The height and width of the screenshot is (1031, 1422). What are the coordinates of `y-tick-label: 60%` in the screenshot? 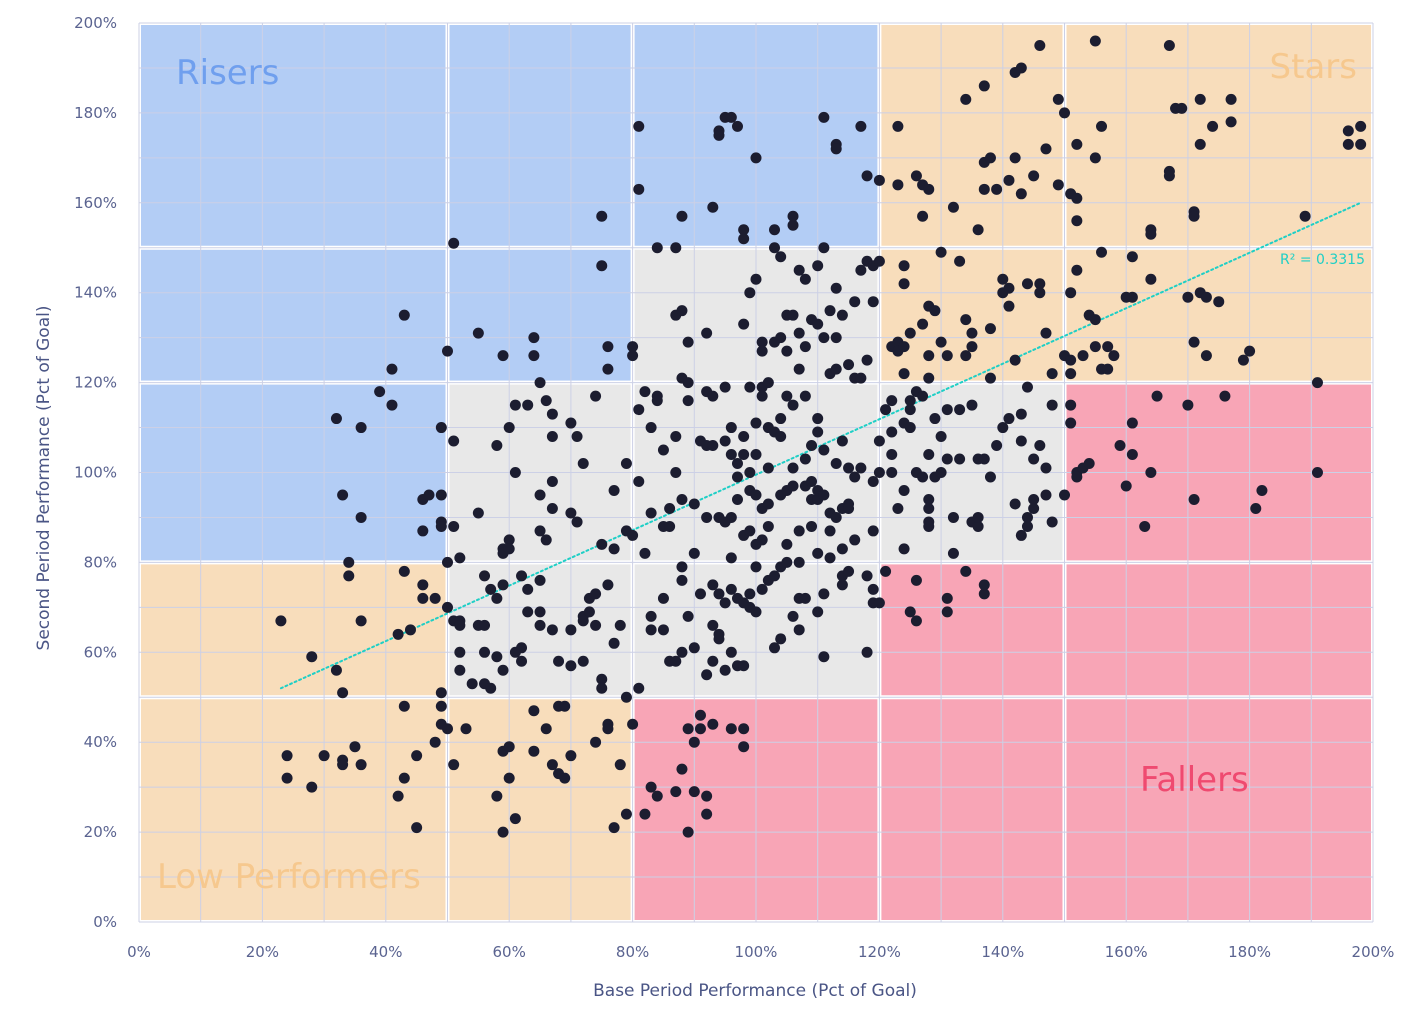 It's located at (100, 652).